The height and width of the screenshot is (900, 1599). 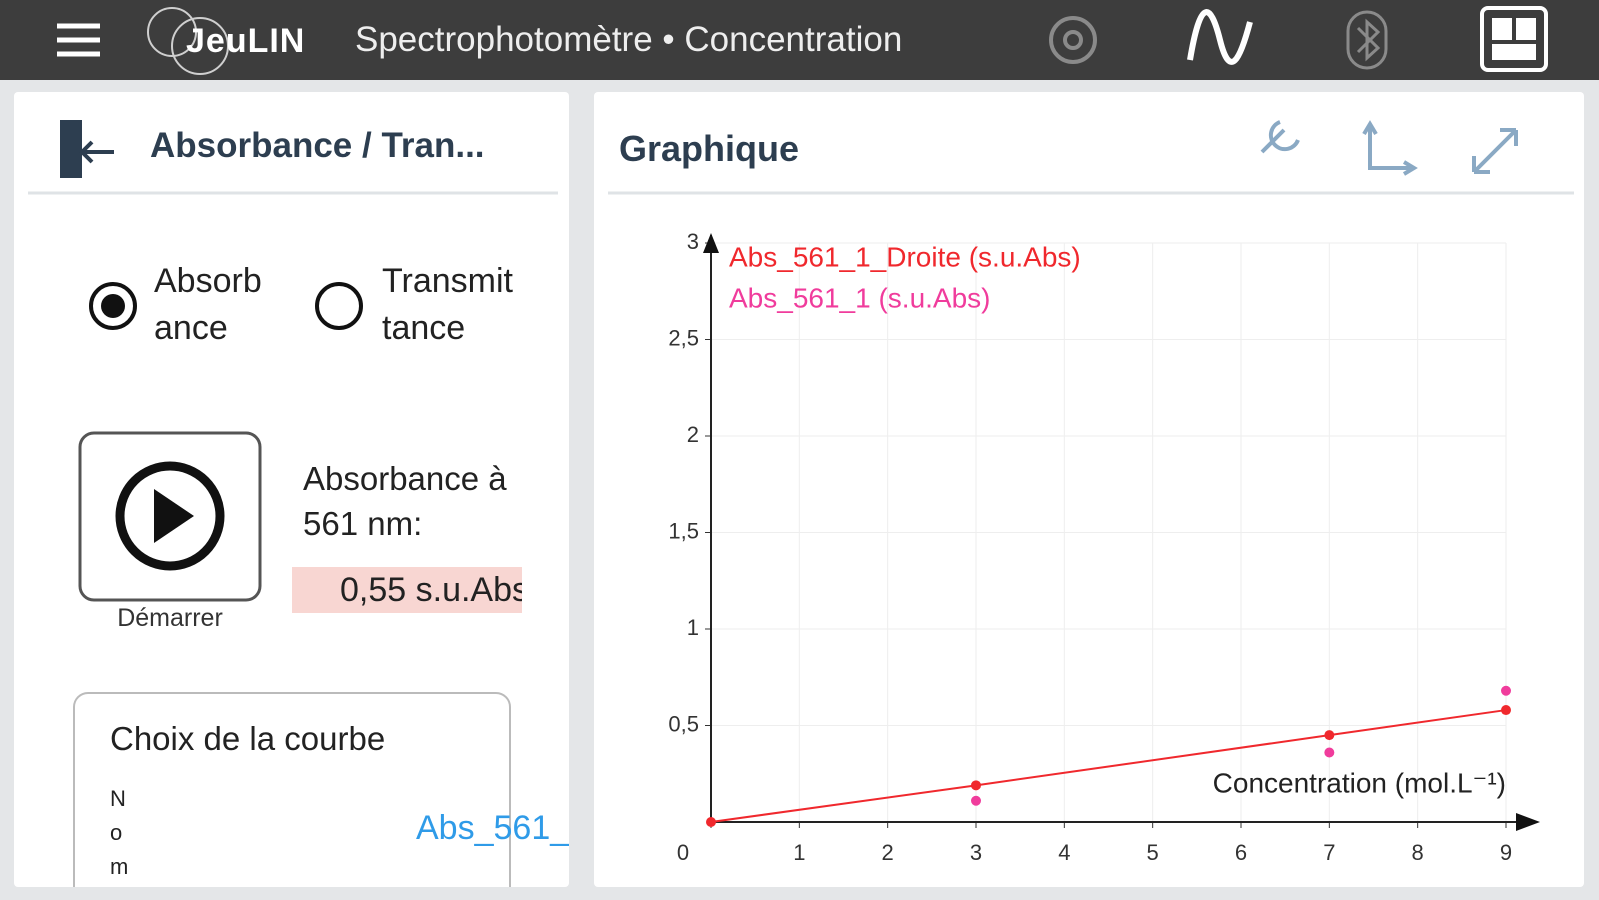 I want to click on legend-entry: Abs_561_1 (s.u.Abs), so click(x=860, y=297).